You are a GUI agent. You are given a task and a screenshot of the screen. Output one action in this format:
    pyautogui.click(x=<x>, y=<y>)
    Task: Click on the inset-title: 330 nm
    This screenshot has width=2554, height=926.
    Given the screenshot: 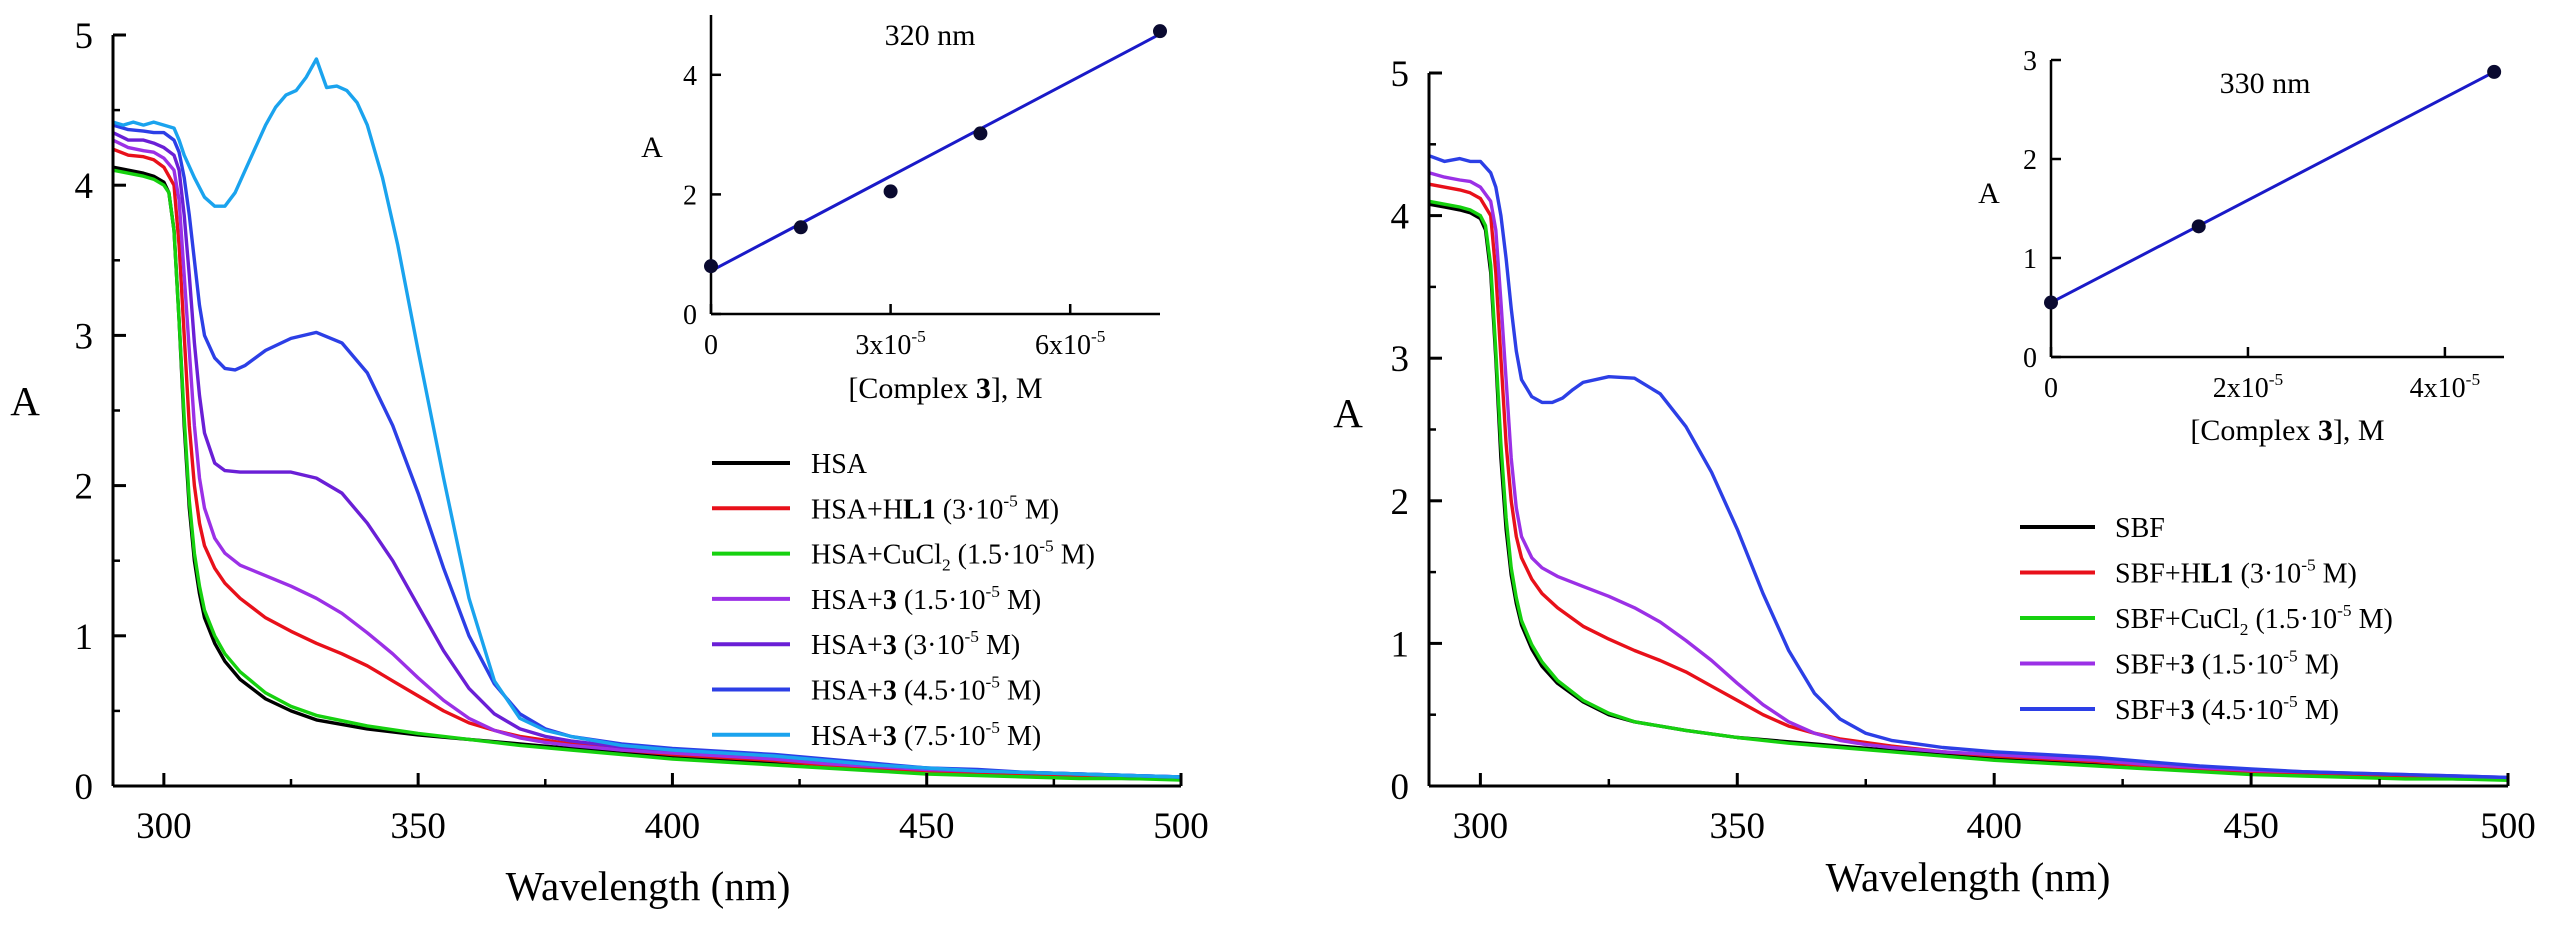 What is the action you would take?
    pyautogui.click(x=2265, y=83)
    